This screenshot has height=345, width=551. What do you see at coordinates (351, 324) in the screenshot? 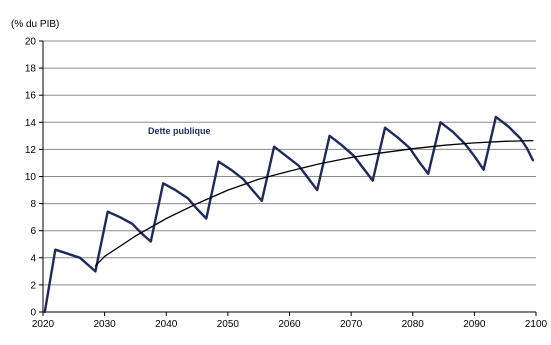
I see `x-tick-label: 2070` at bounding box center [351, 324].